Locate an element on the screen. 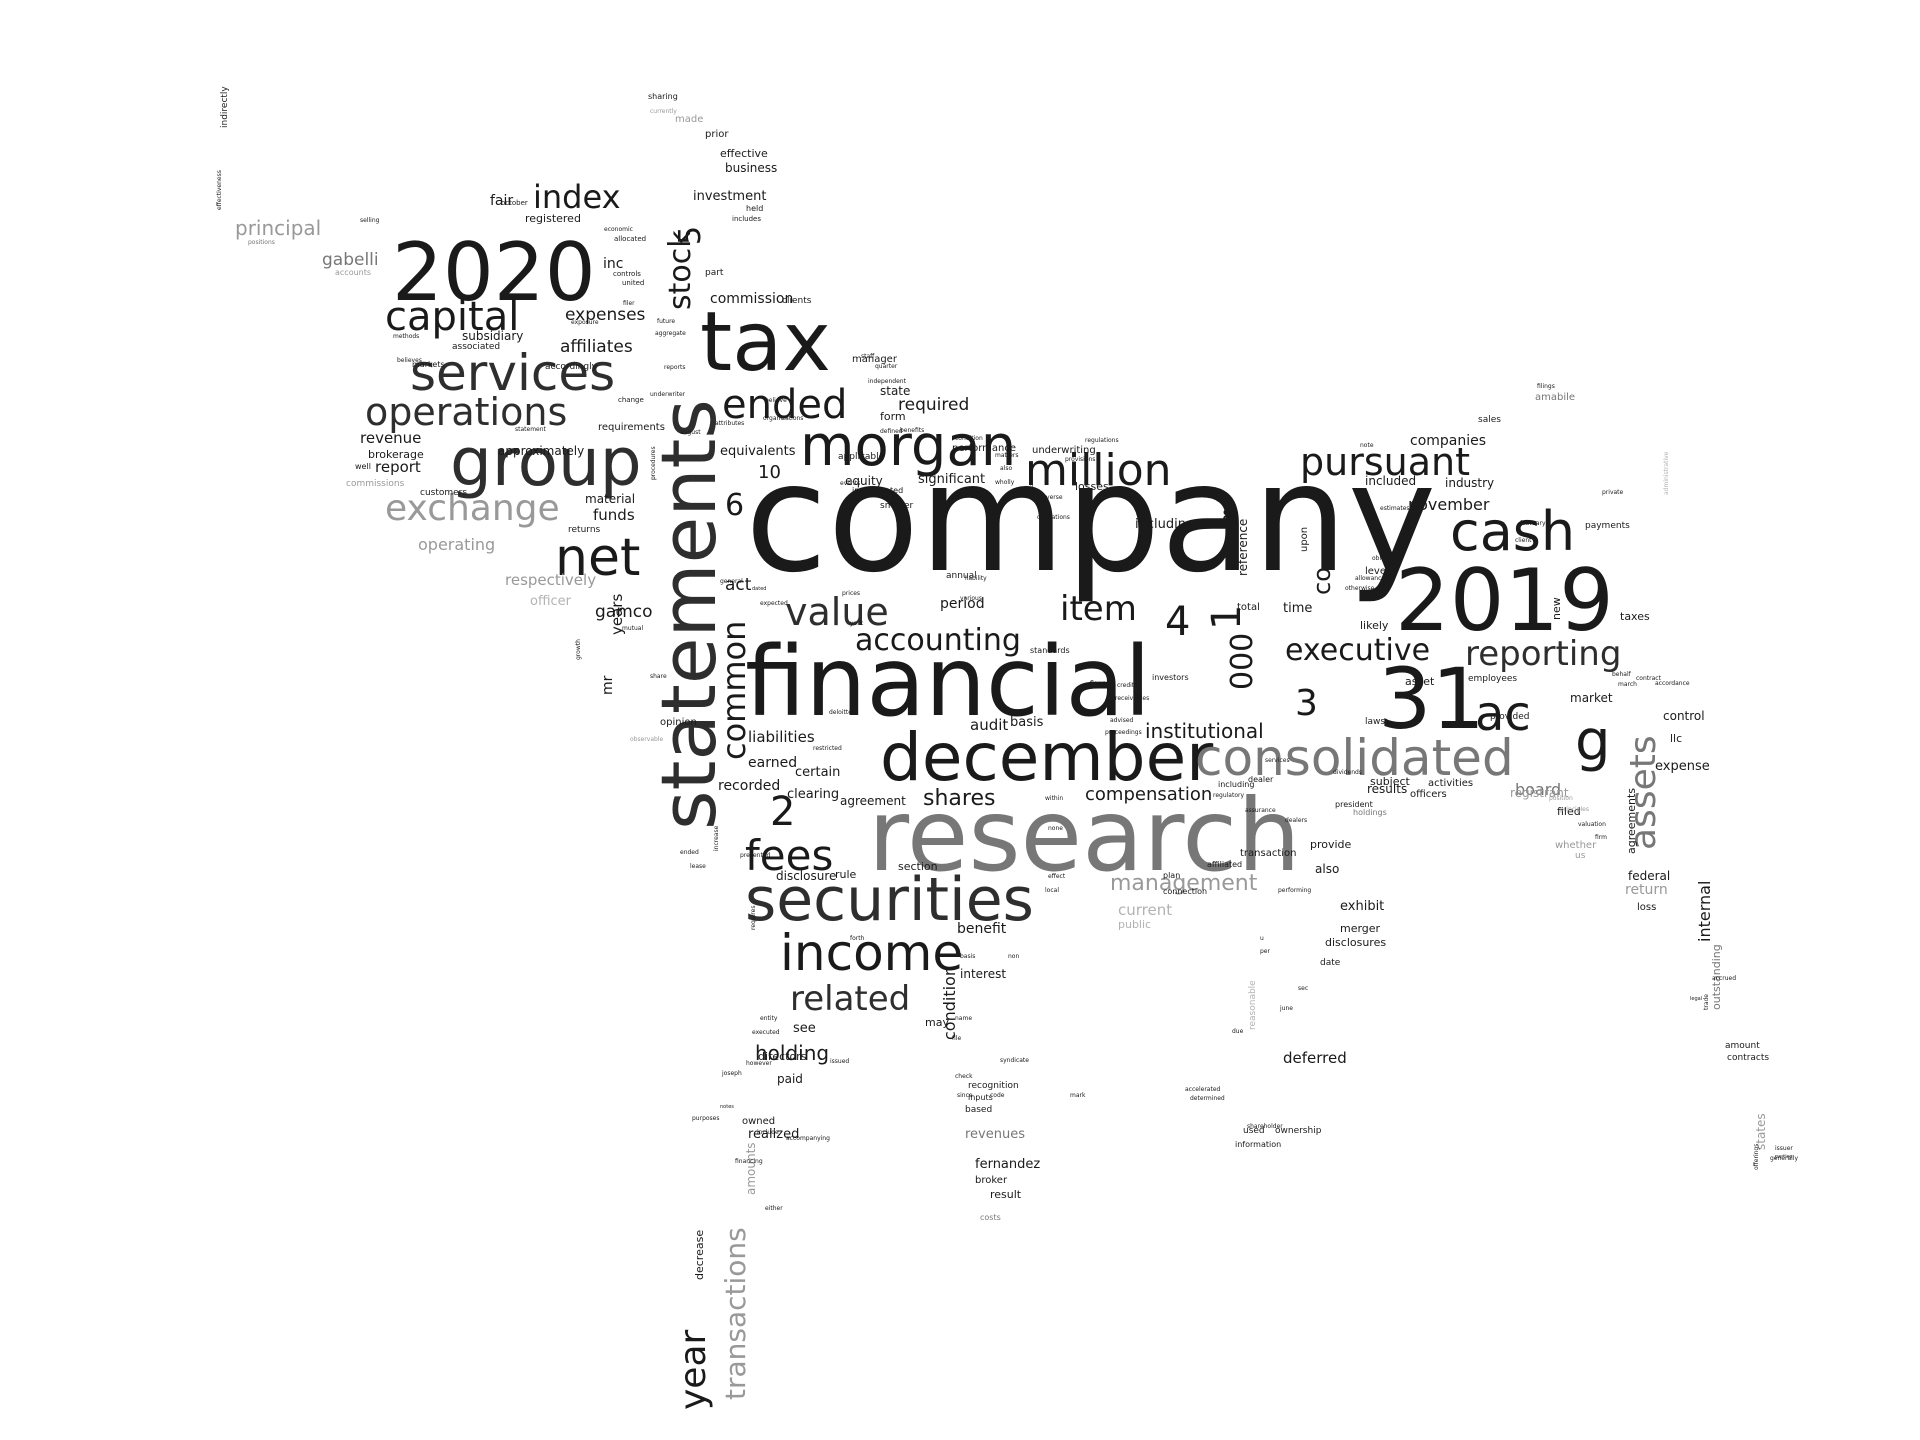  word-estimates: estimates is located at coordinates (1395, 508).